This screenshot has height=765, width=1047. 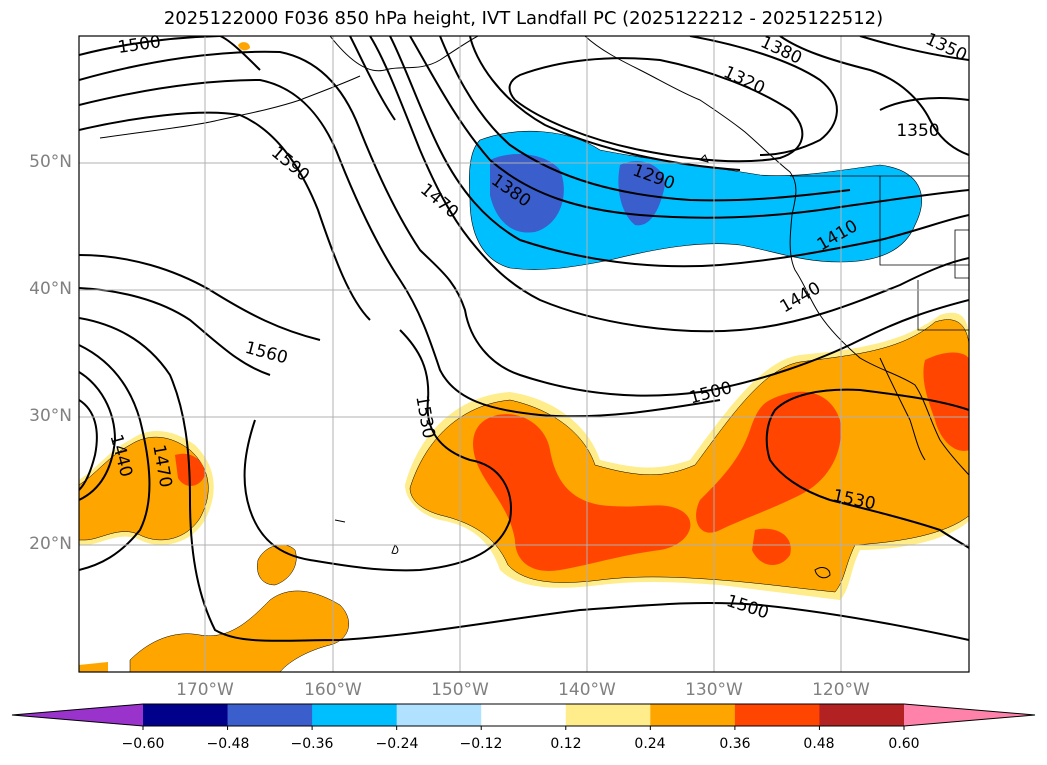 What do you see at coordinates (50, 544) in the screenshot?
I see `lat-label: 20°N` at bounding box center [50, 544].